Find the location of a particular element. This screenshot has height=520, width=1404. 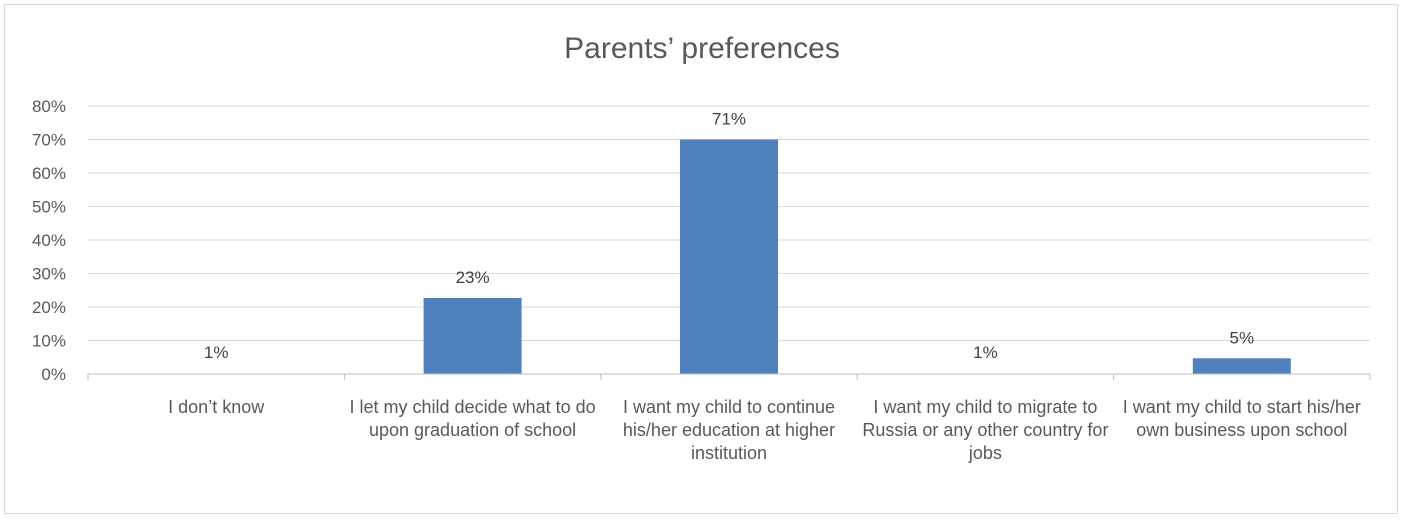

y-tick-label: 50% is located at coordinates (49, 207).